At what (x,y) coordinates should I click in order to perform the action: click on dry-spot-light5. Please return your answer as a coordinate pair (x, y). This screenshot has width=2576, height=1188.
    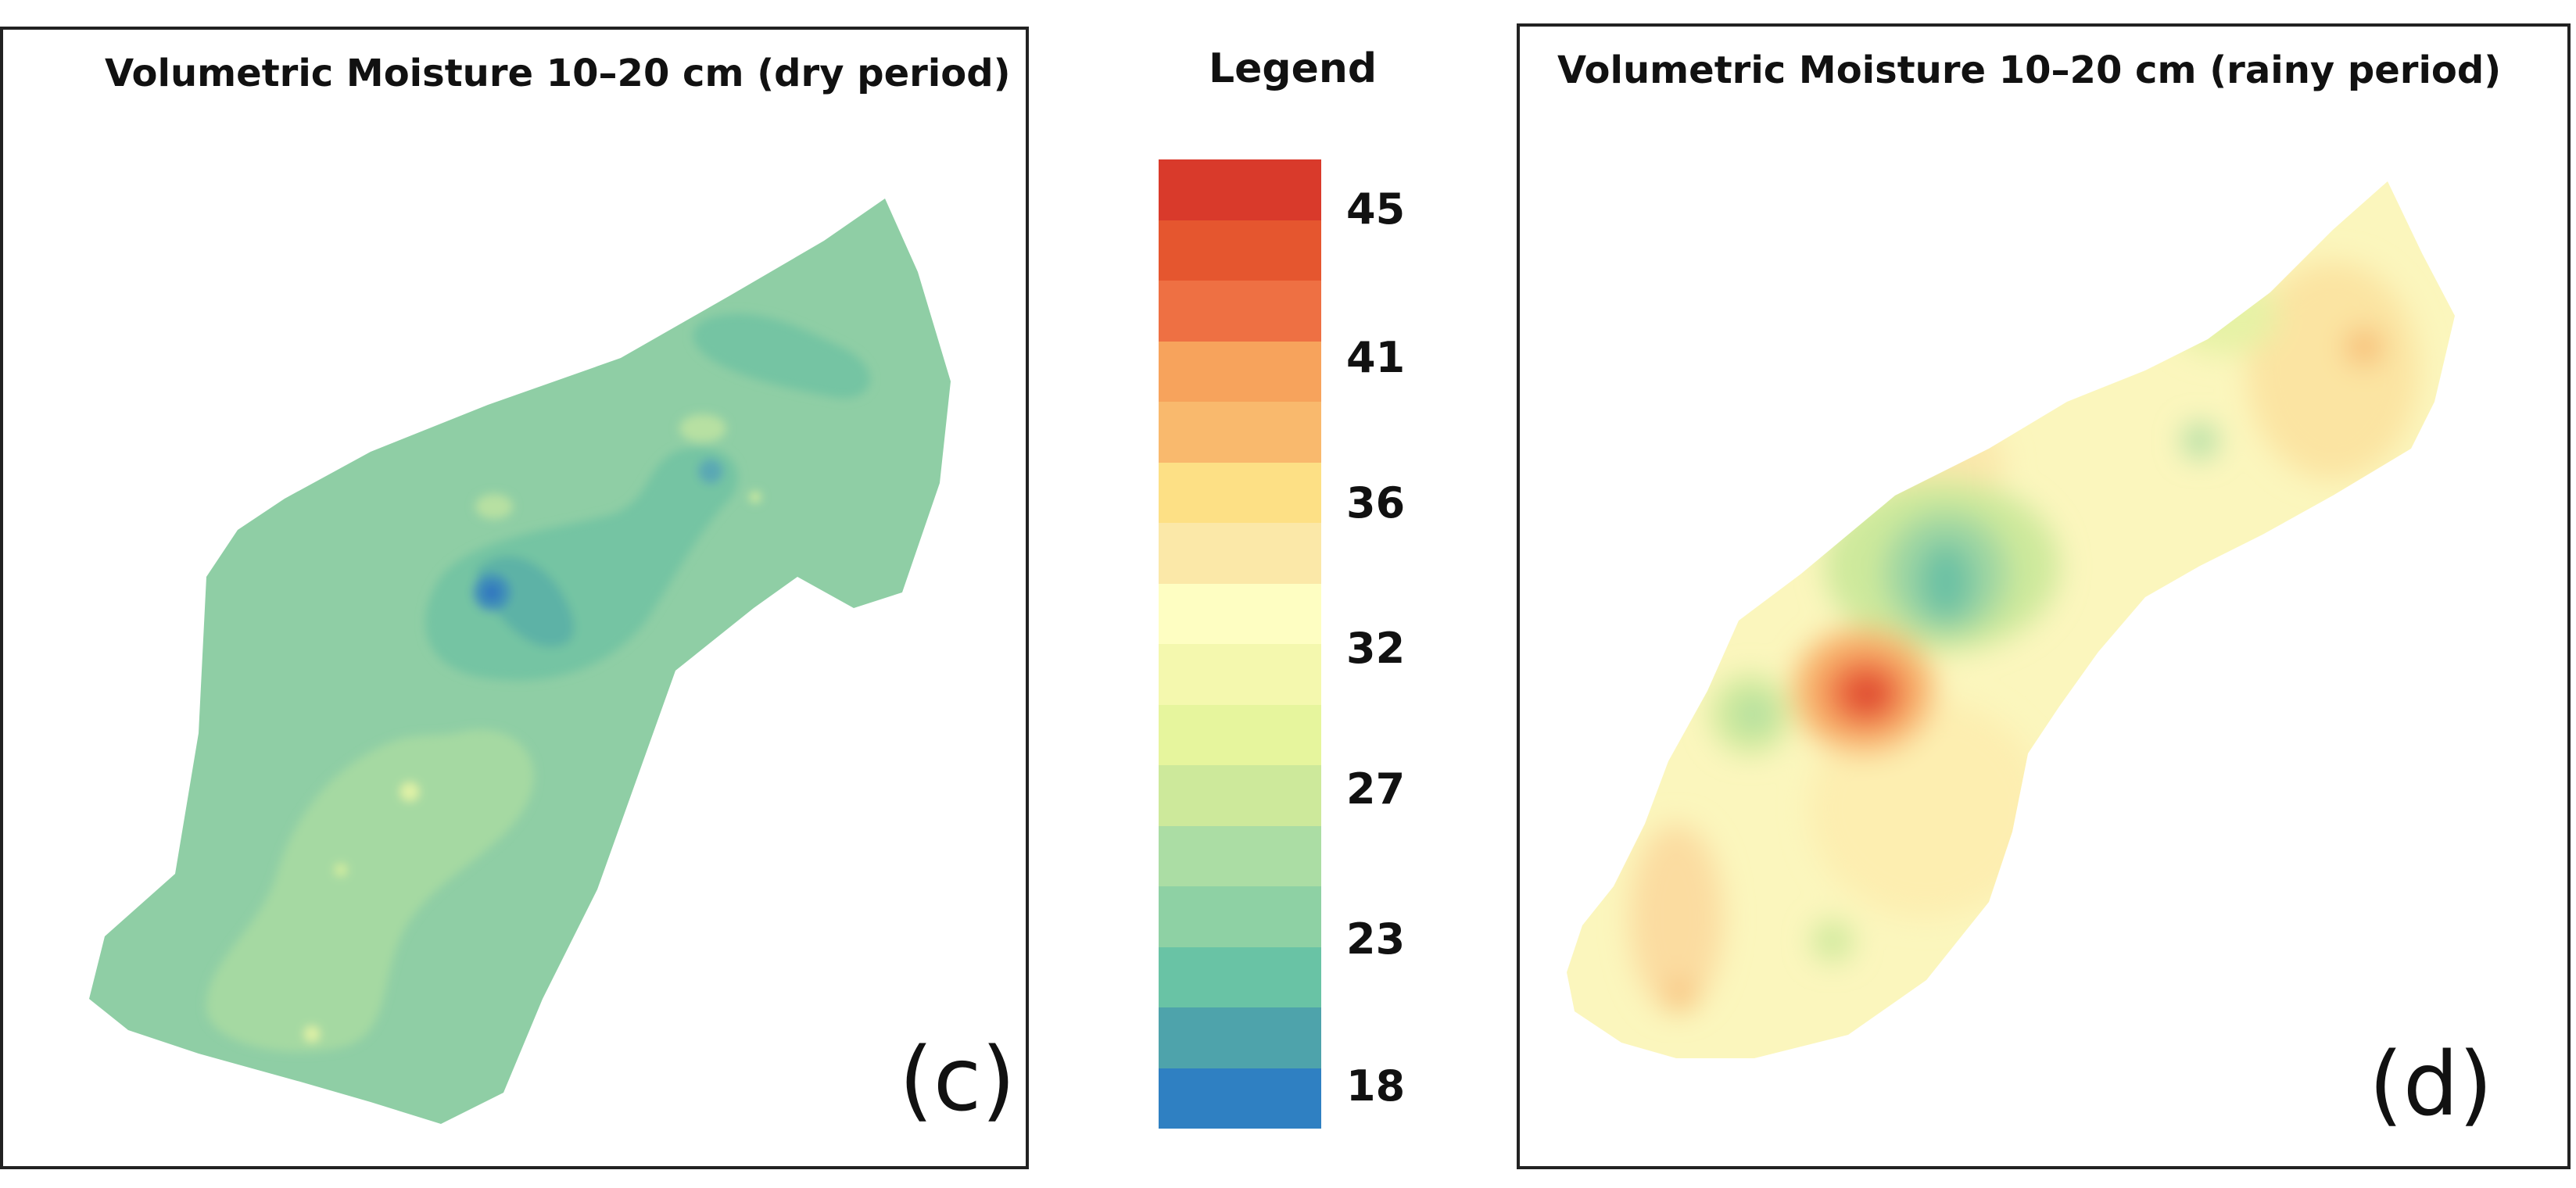
    Looking at the image, I should click on (341, 870).